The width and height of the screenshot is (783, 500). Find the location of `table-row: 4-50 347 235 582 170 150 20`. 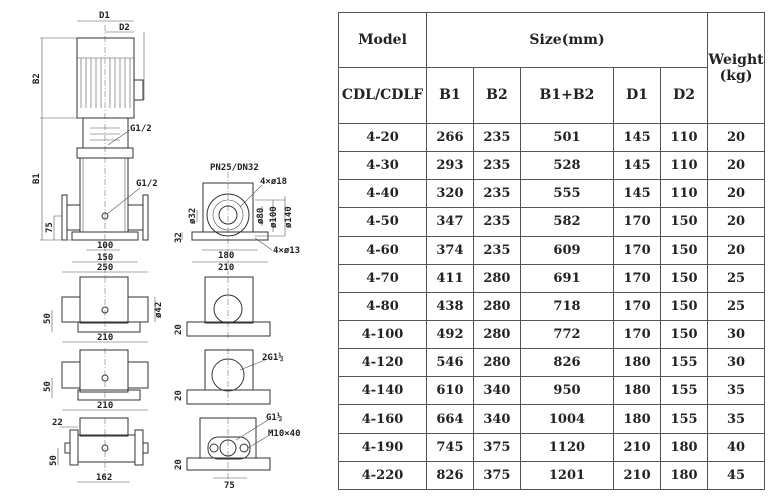

table-row: 4-50 347 235 582 170 150 20 is located at coordinates (551, 222).